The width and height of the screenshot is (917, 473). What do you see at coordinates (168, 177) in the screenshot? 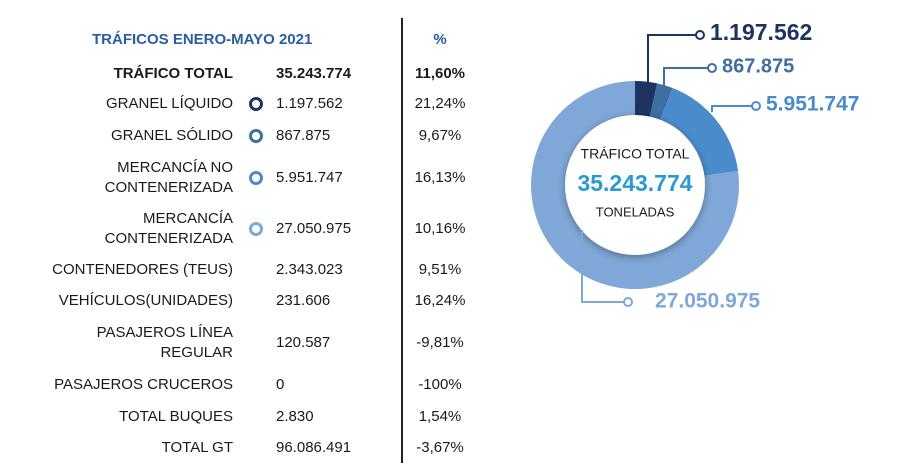
I see `row-label: MERCANCÍA NO CONTENERIZADA` at bounding box center [168, 177].